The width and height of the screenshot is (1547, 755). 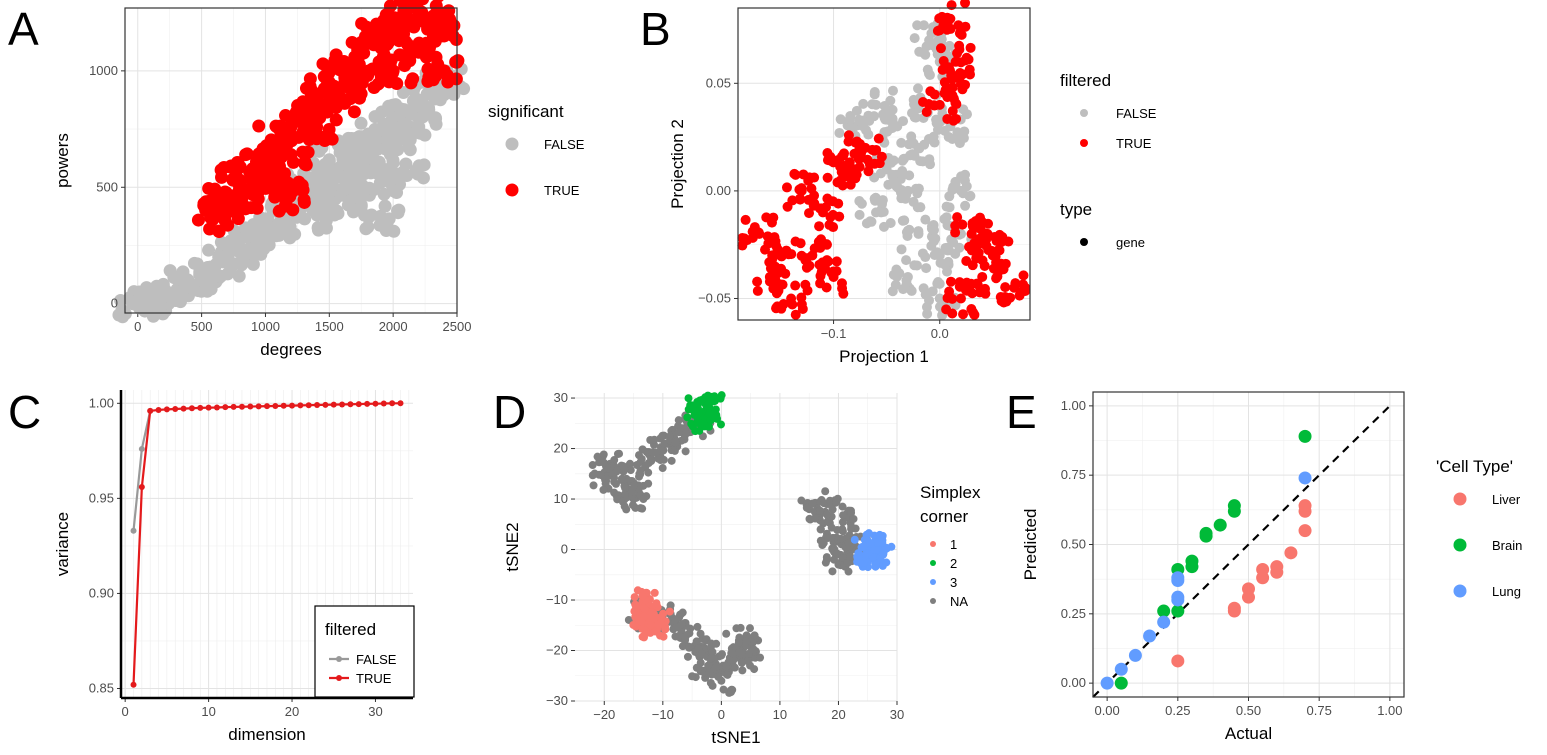 What do you see at coordinates (62, 160) in the screenshot?
I see `y-axis-title: powers` at bounding box center [62, 160].